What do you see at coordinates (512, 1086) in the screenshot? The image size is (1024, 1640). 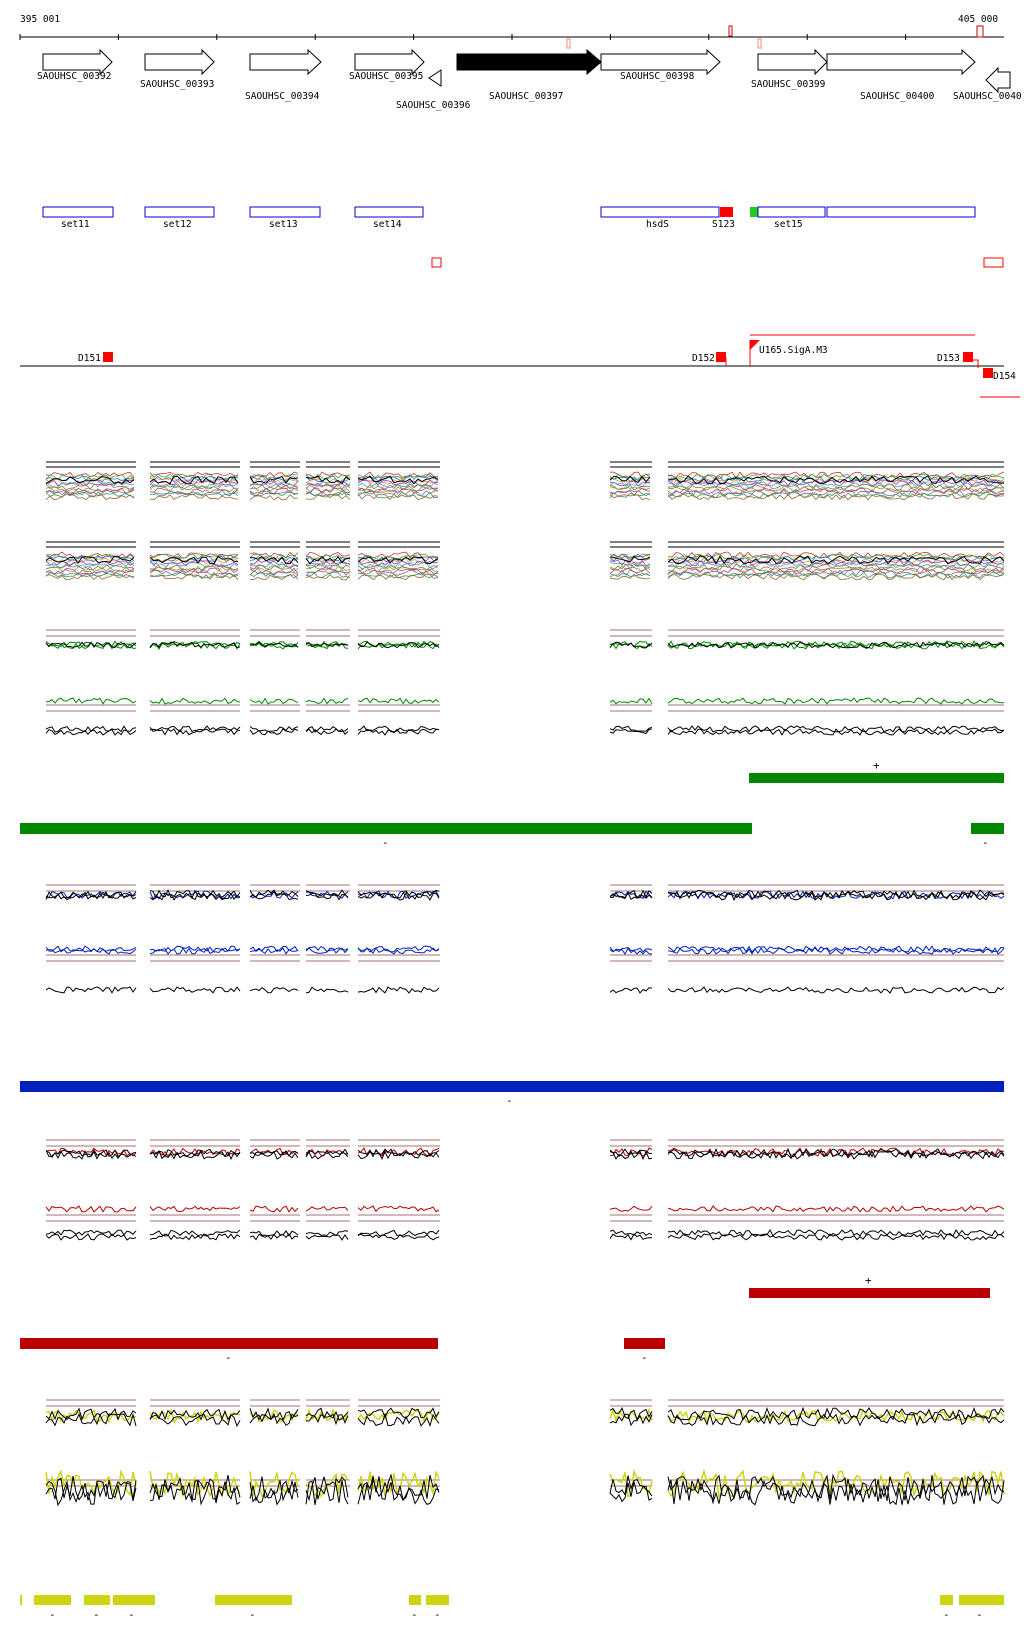 I see `segment-blue-minus` at bounding box center [512, 1086].